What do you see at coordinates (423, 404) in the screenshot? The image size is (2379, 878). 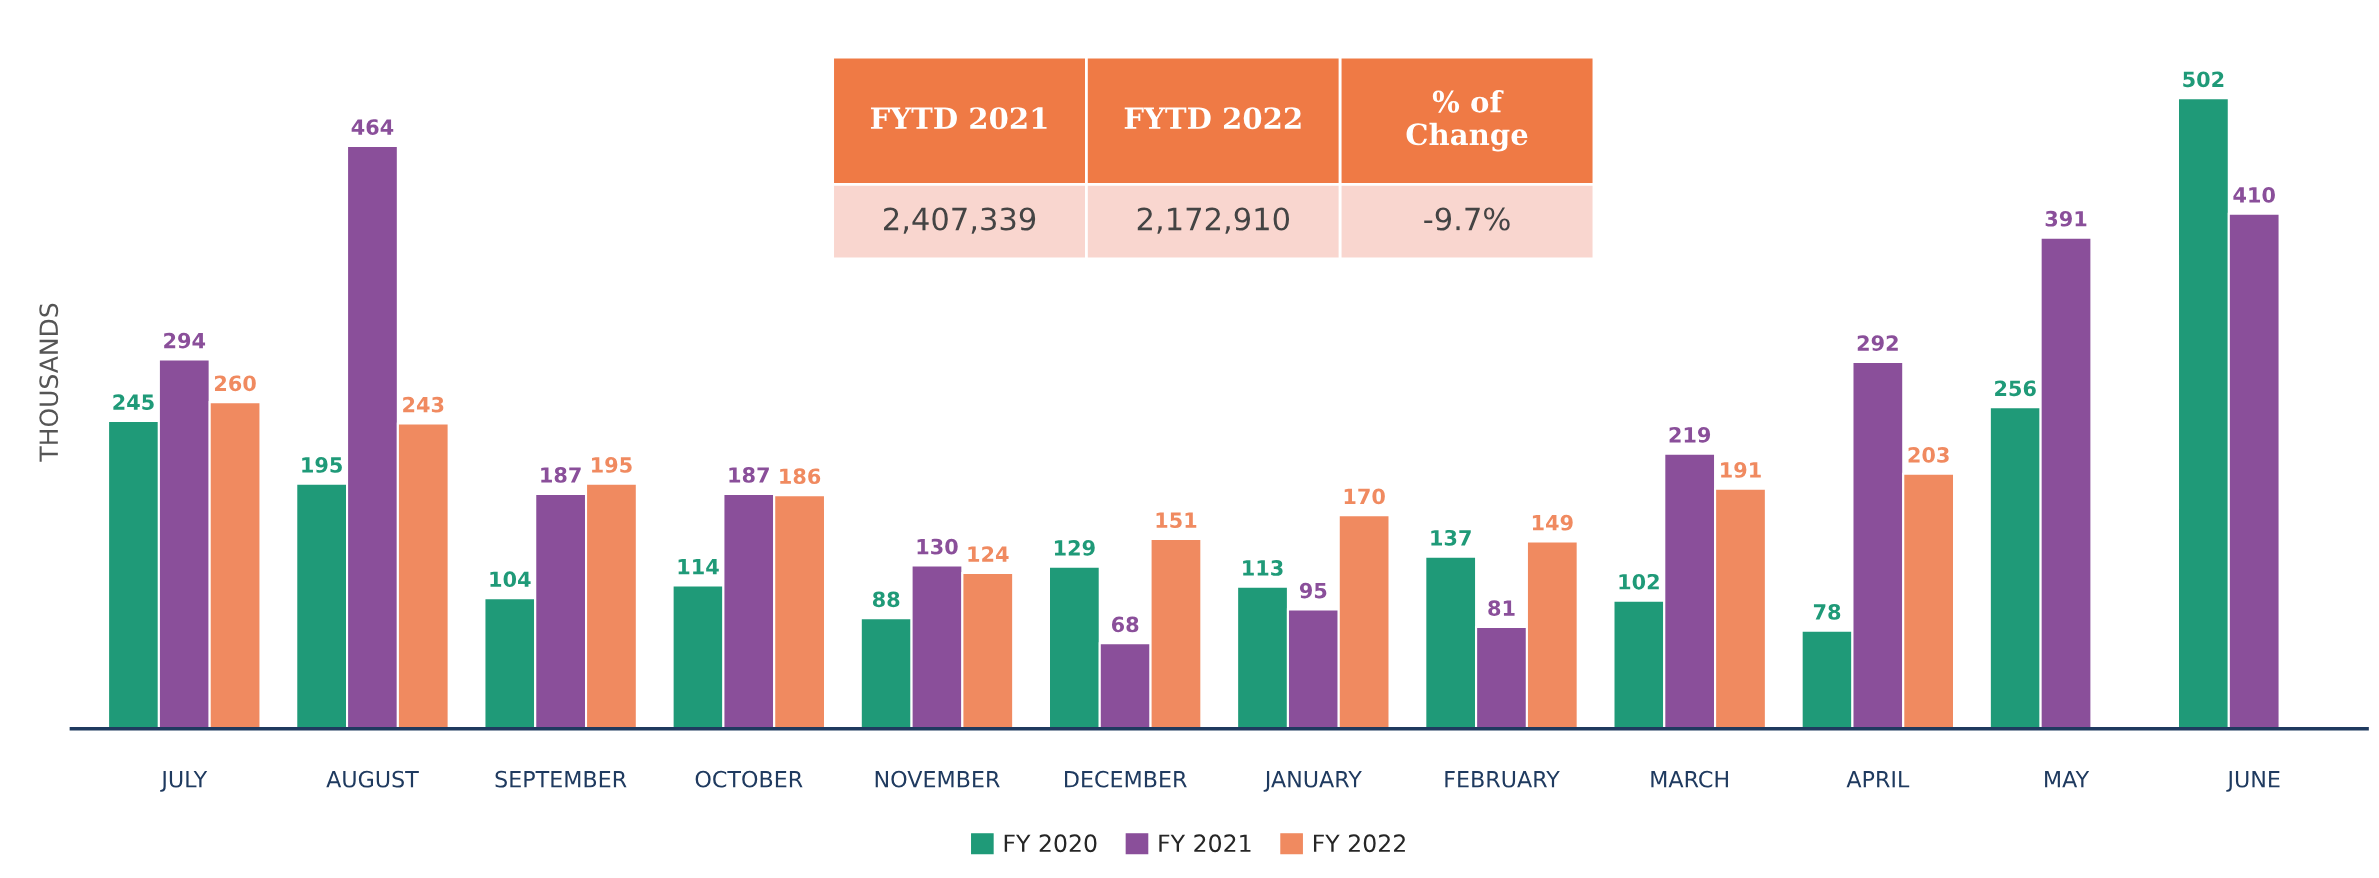 I see `data-label: 243` at bounding box center [423, 404].